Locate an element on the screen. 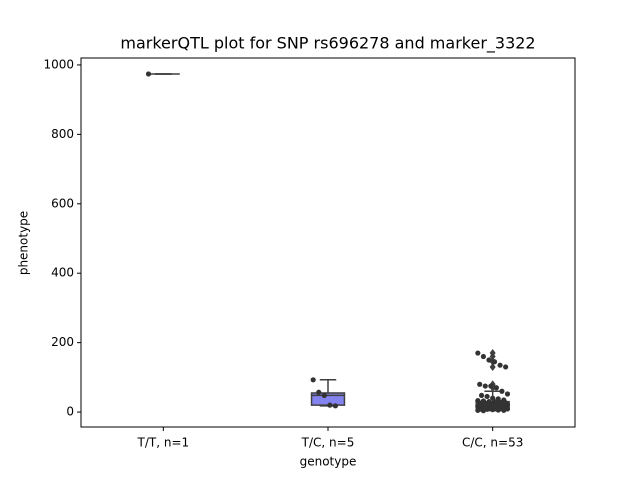 This screenshot has width=640, height=484. x-axis-label: genotype is located at coordinates (328, 462).